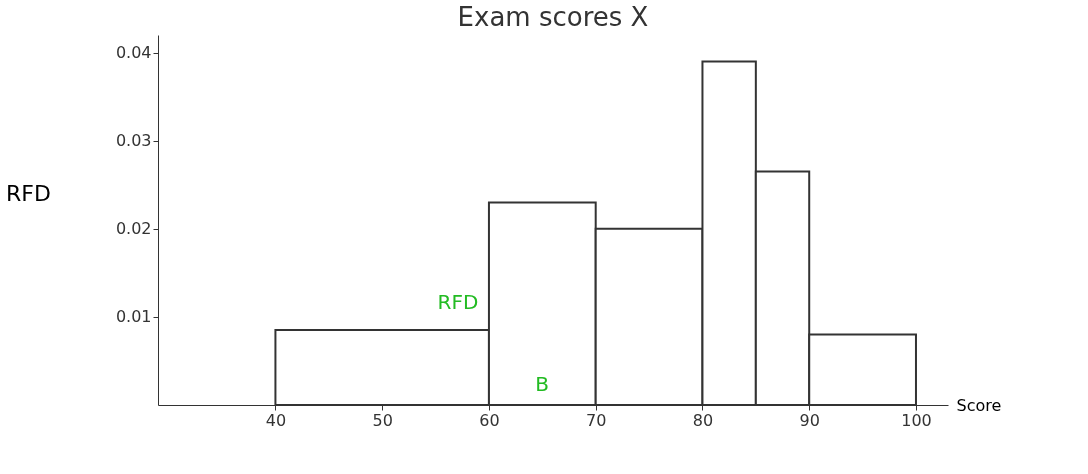 This screenshot has height=474, width=1088. What do you see at coordinates (489, 420) in the screenshot?
I see `x-tick-label: 60` at bounding box center [489, 420].